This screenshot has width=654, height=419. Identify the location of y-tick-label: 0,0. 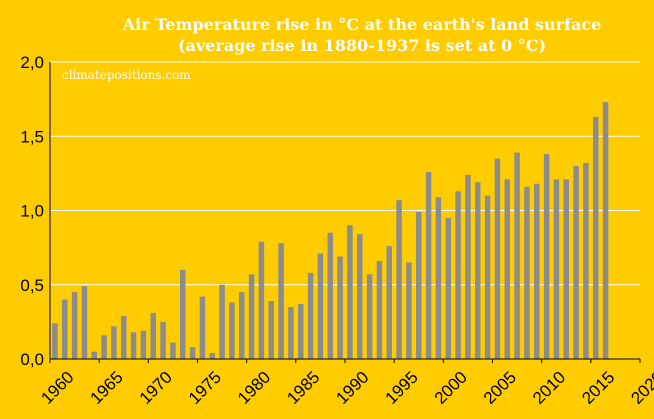
(32, 359).